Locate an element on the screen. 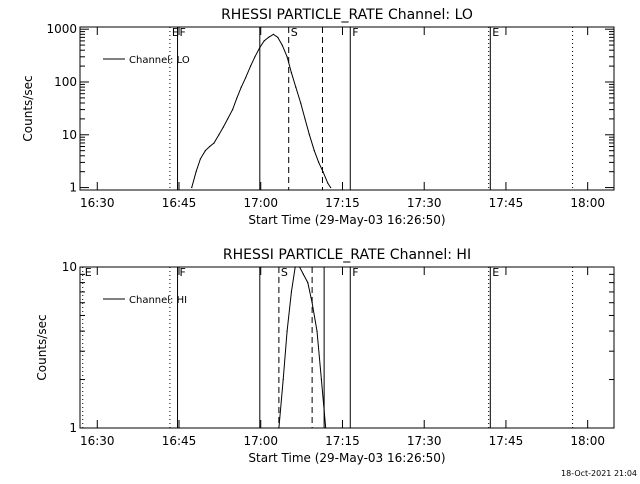 Image resolution: width=640 pixels, height=484 pixels. legend-label: Channel: HI is located at coordinates (158, 300).